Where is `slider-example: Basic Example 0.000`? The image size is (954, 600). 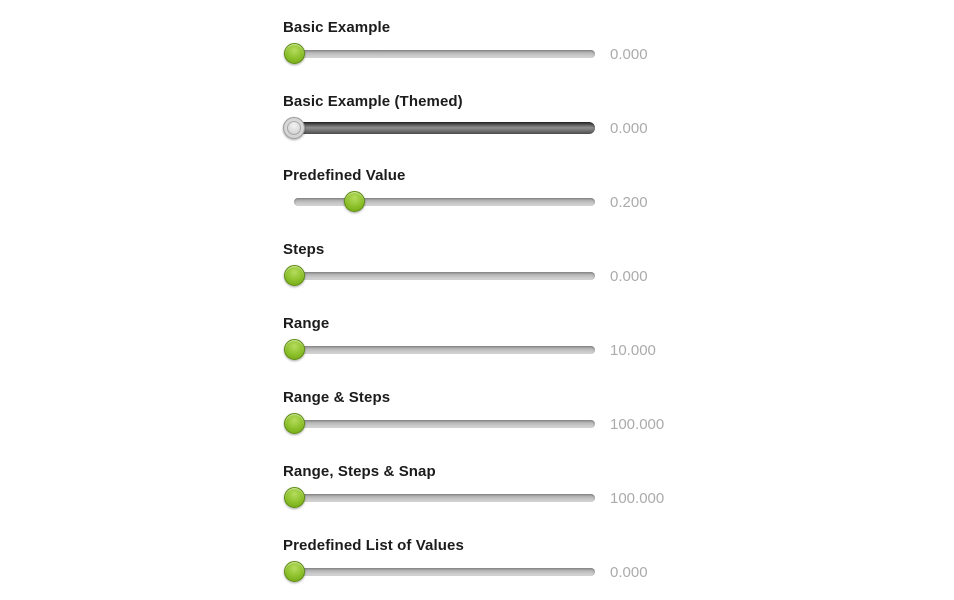 slider-example: Basic Example 0.000 is located at coordinates (473, 42).